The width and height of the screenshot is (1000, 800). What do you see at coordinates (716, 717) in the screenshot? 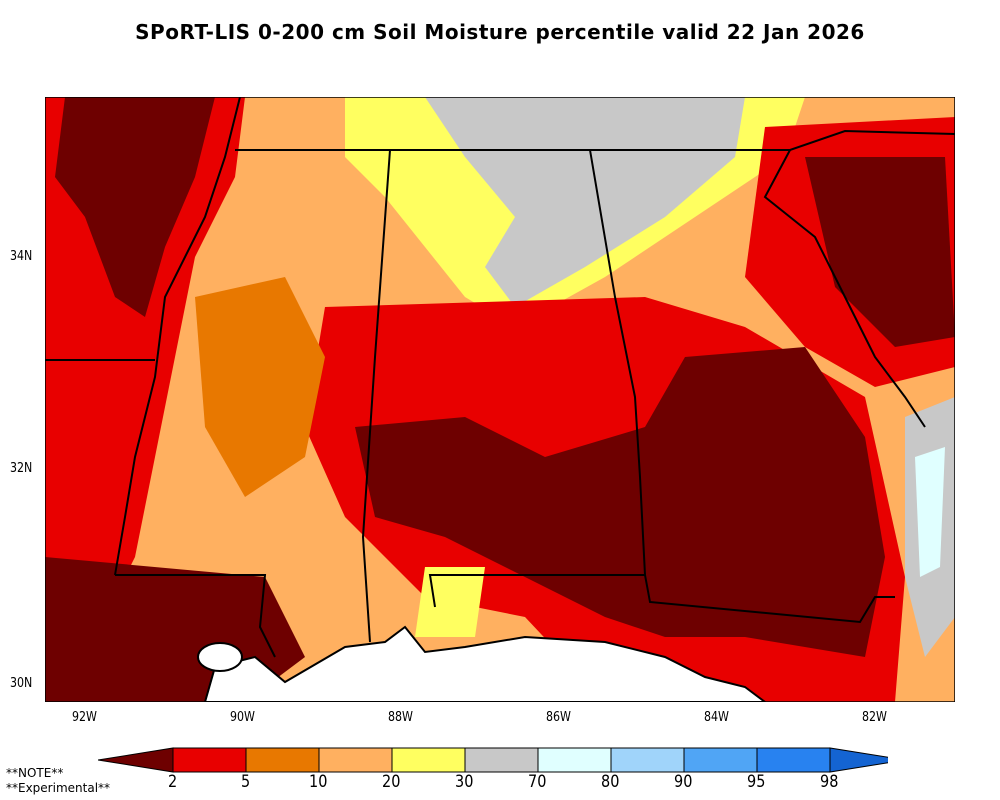
I see `lon-label: 84W` at bounding box center [716, 717].